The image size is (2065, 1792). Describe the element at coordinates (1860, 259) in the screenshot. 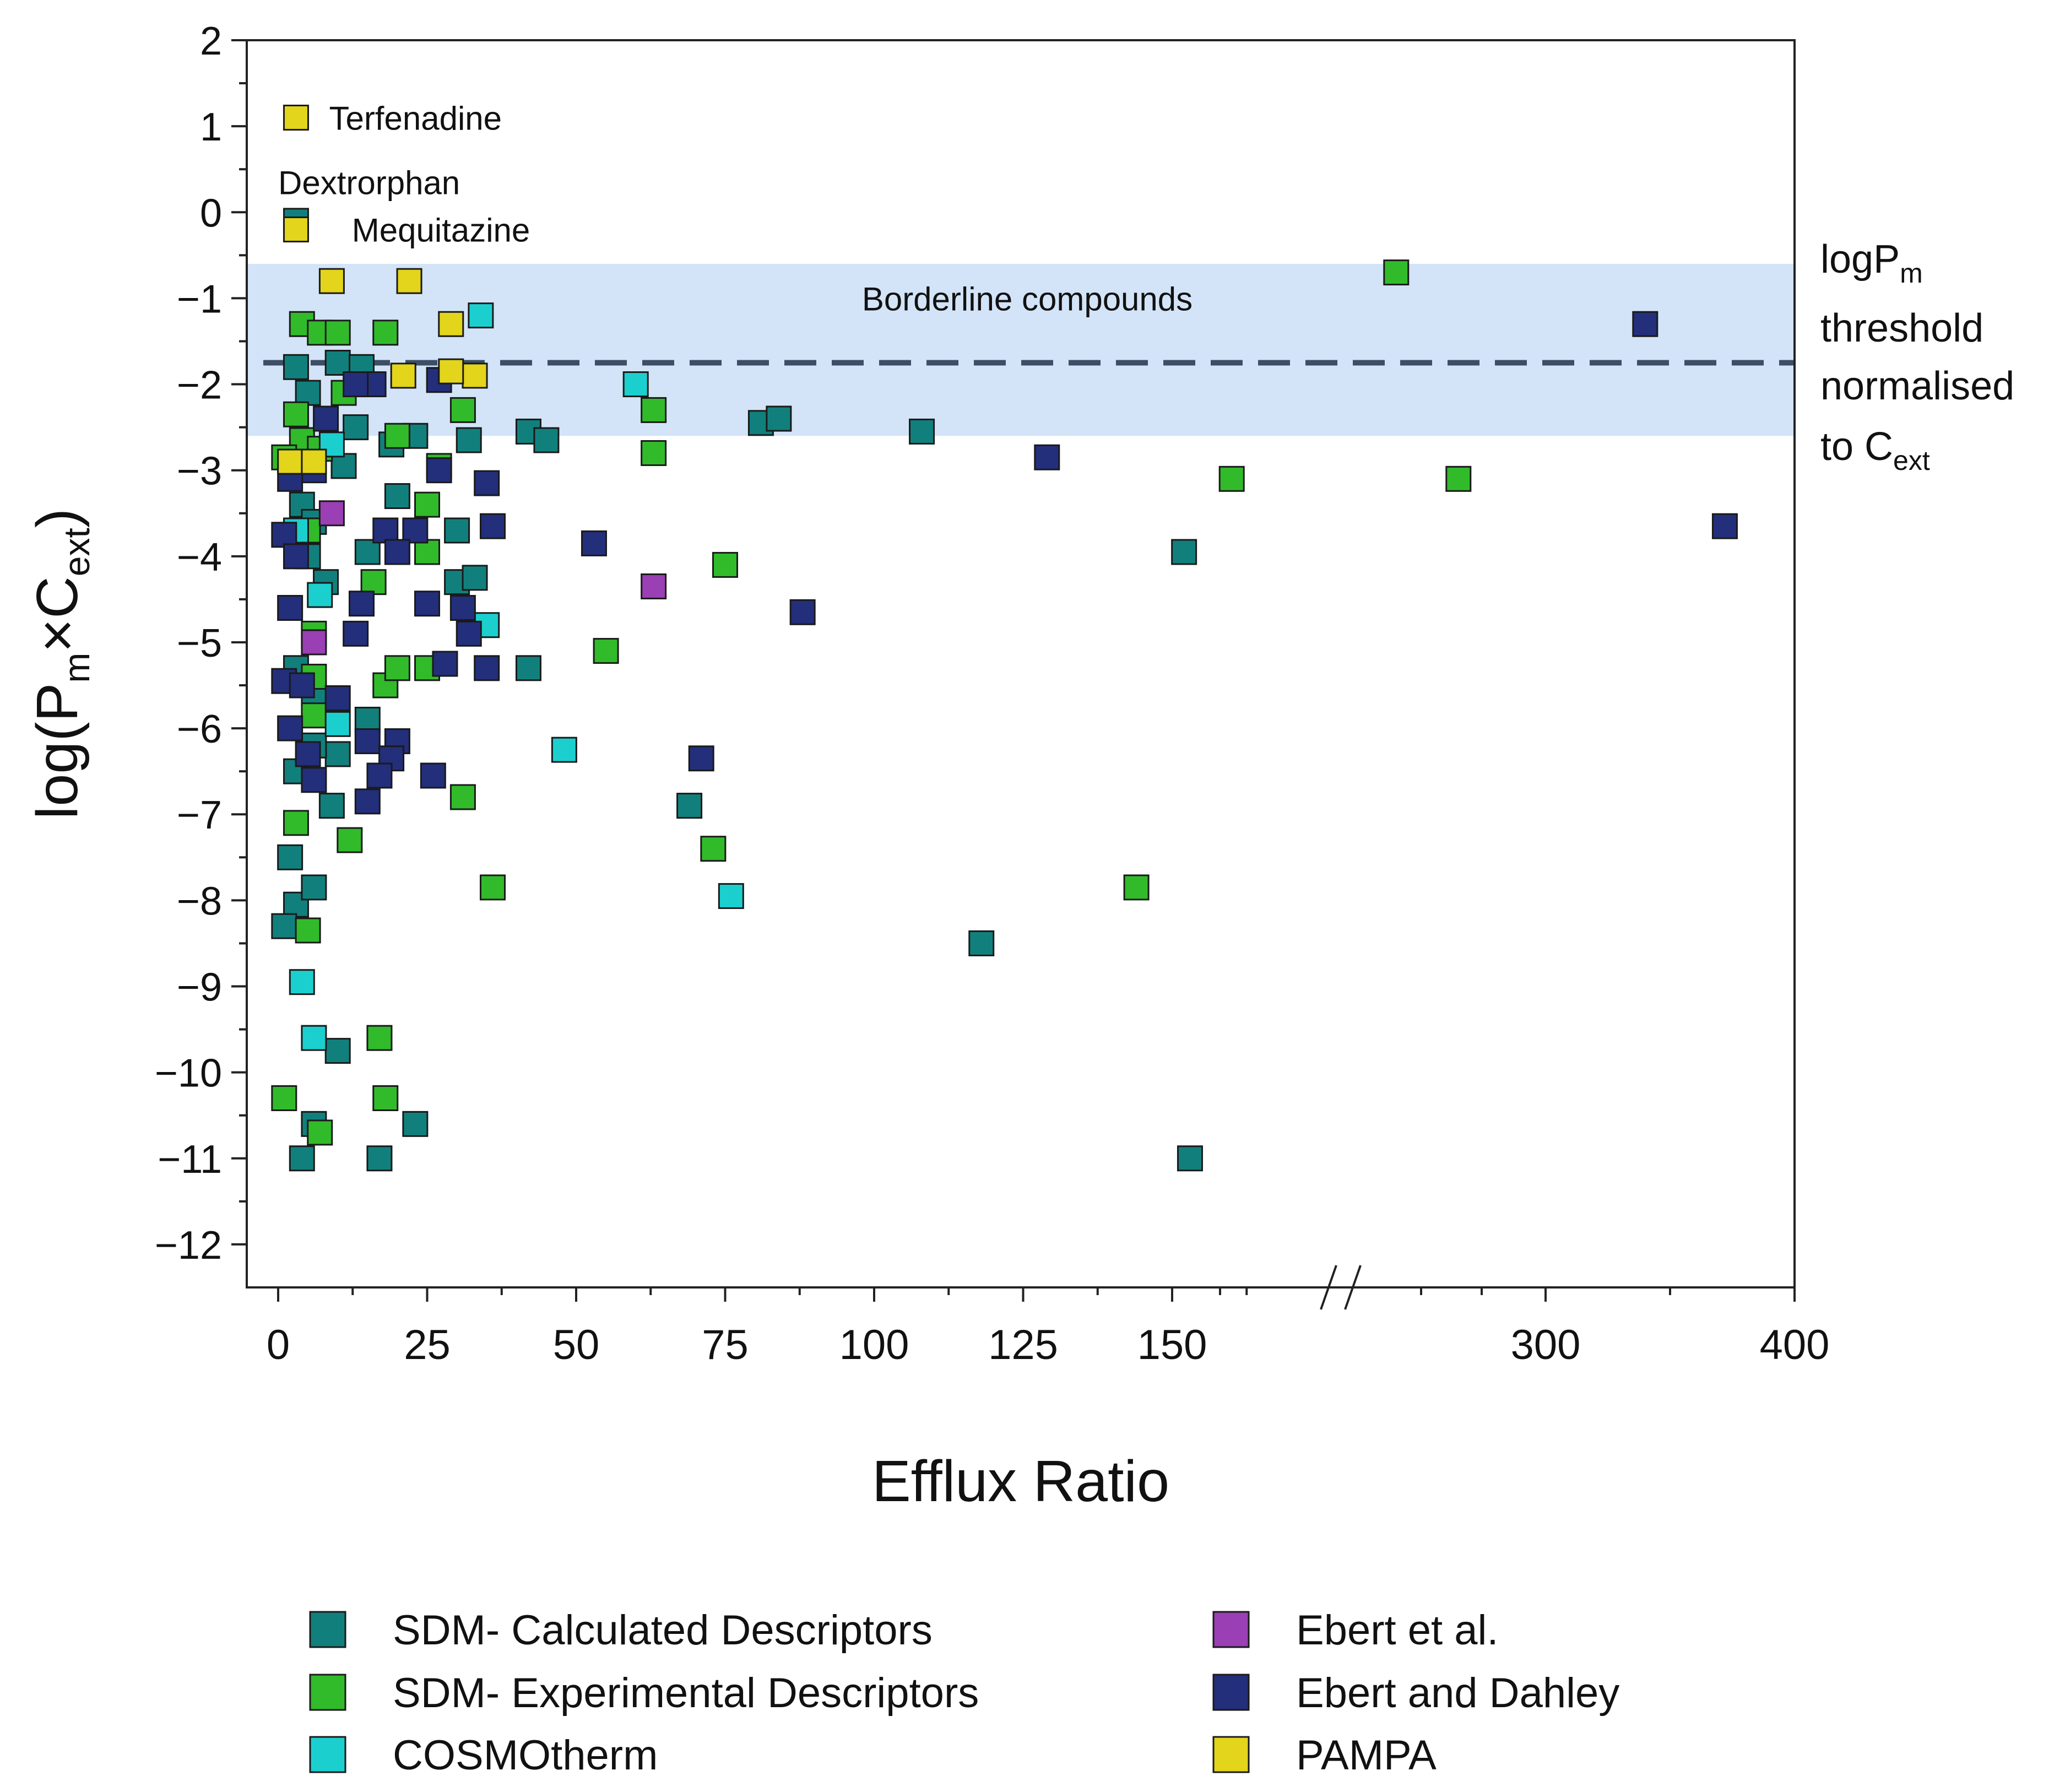

I see `threshold-label-logp: logP` at that location.